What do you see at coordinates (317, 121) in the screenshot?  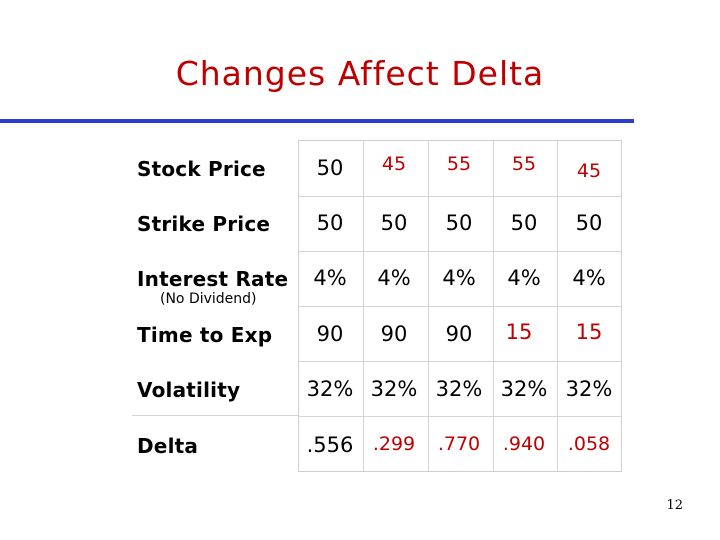 I see `title-rule` at bounding box center [317, 121].